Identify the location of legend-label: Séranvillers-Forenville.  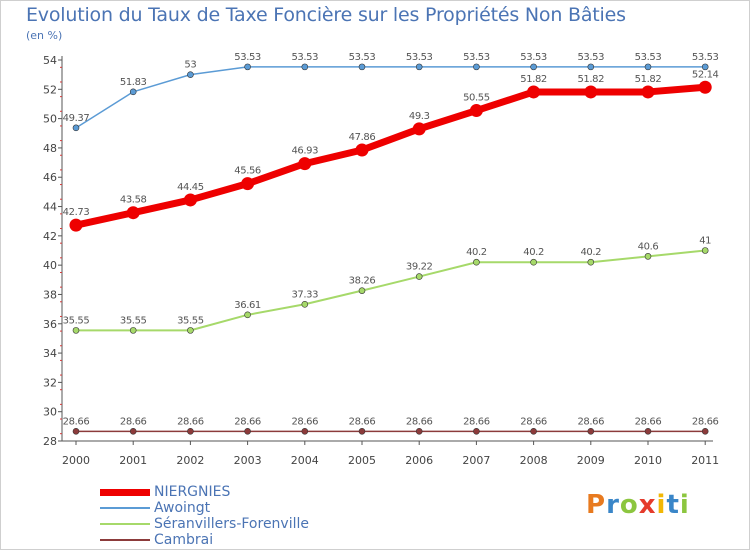
(231, 524).